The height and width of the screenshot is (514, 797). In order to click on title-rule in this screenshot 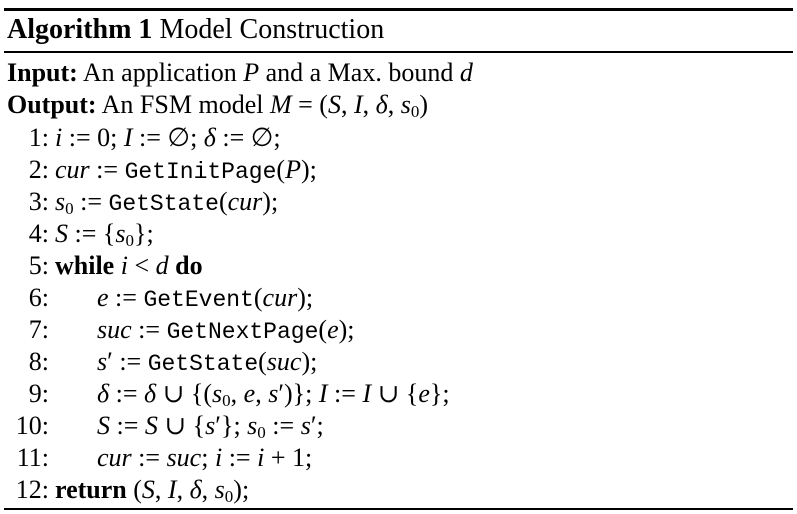, I will do `click(398, 52)`.